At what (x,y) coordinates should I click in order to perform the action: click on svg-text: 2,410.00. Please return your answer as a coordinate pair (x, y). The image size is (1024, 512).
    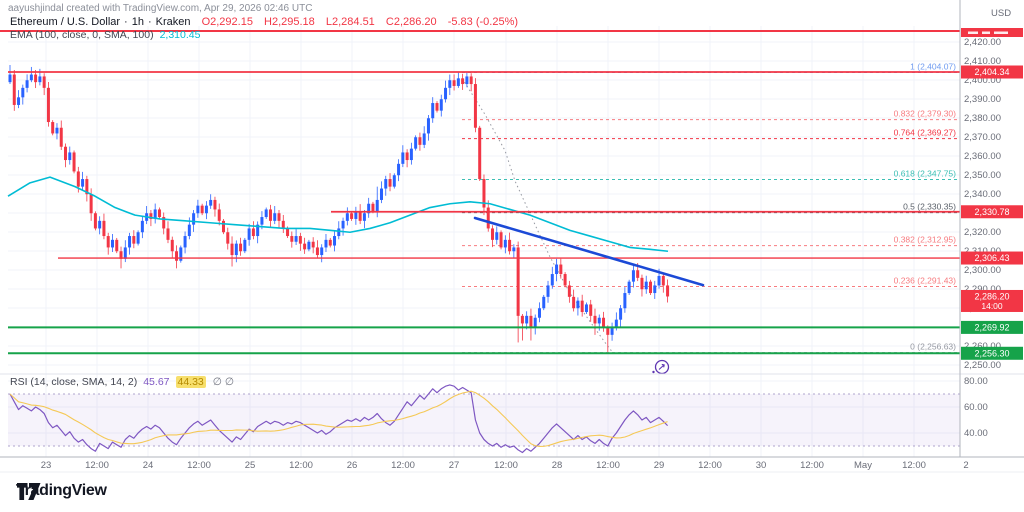
    Looking at the image, I should click on (982, 61).